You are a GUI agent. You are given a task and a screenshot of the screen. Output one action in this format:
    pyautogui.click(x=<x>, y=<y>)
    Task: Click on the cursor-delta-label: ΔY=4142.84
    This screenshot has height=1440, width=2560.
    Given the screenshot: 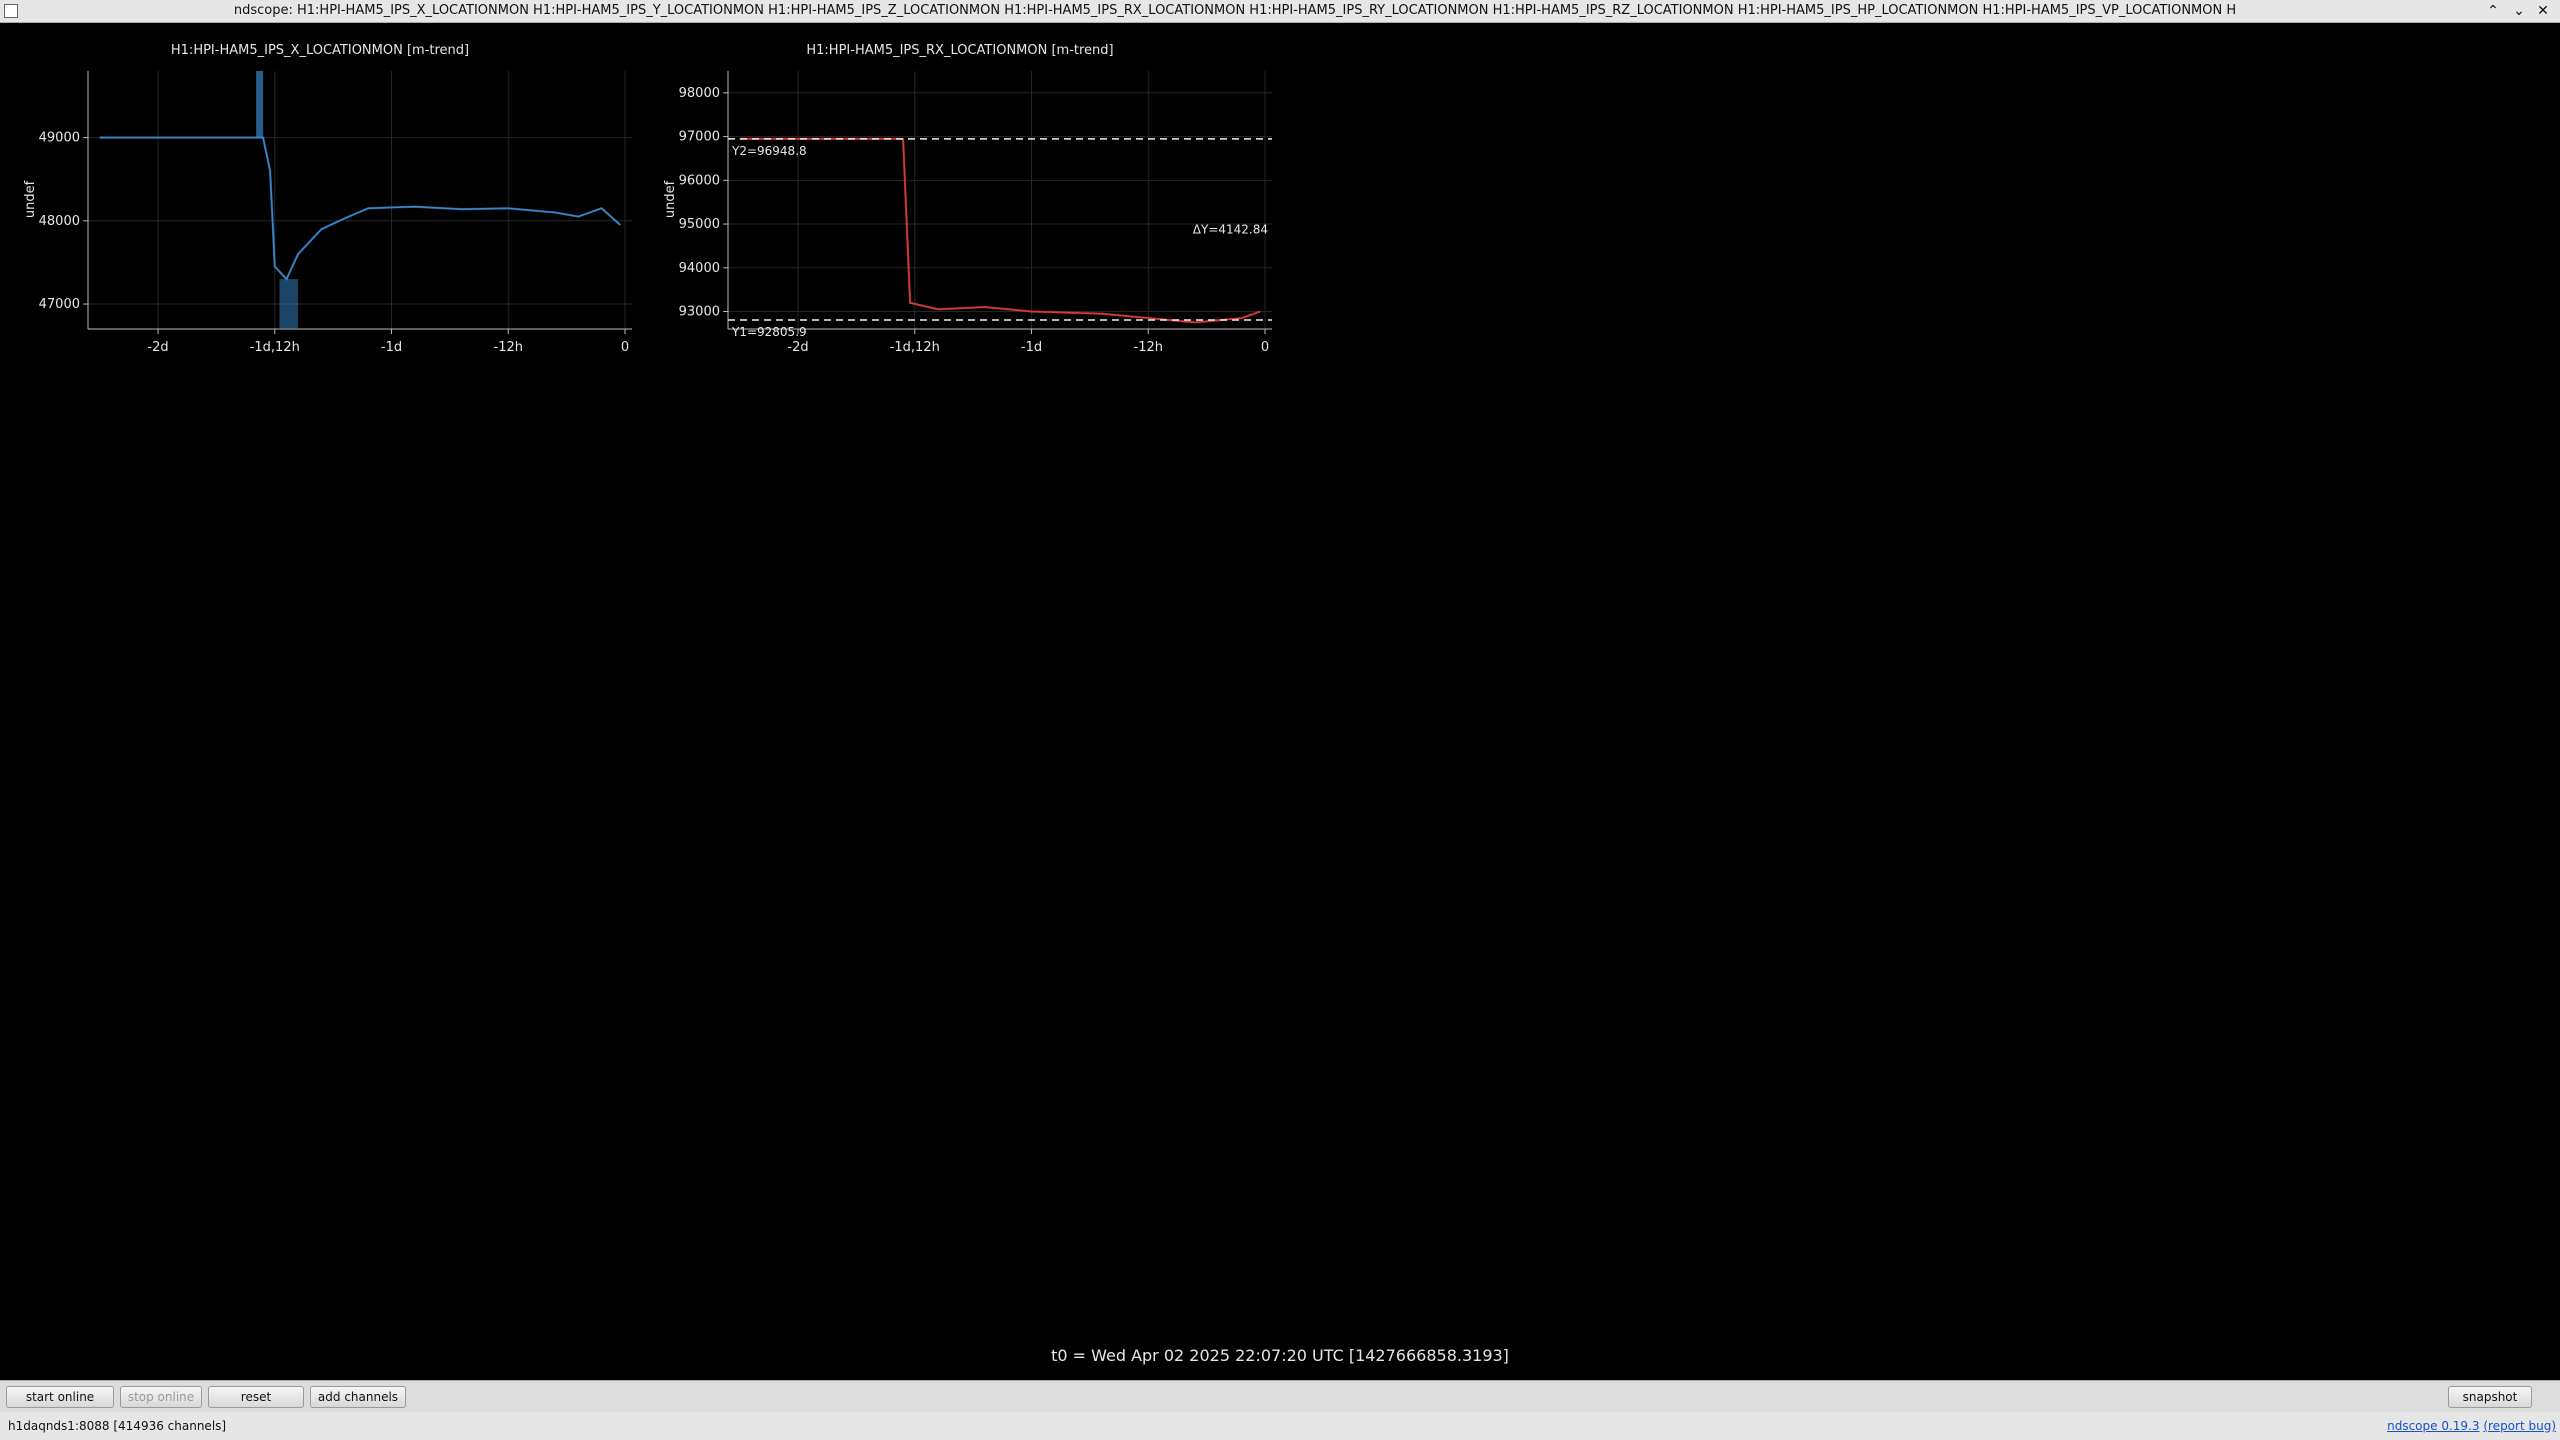 What is the action you would take?
    pyautogui.click(x=1230, y=229)
    